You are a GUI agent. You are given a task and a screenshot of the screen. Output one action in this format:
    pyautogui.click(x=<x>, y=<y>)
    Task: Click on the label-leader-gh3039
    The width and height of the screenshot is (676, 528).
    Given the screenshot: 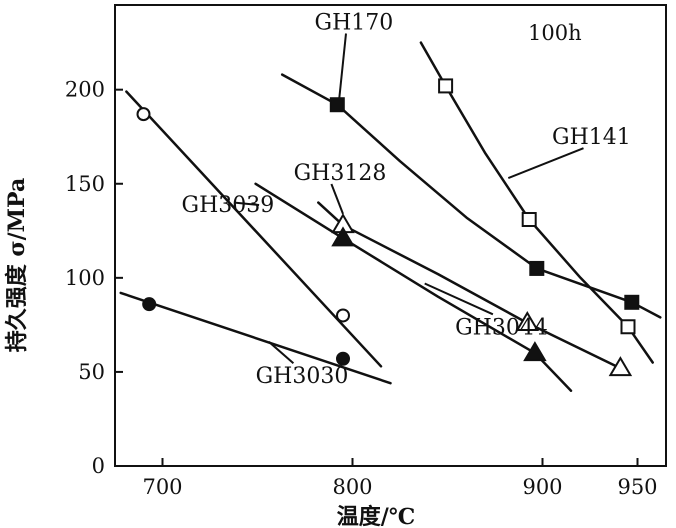 What is the action you would take?
    pyautogui.click(x=247, y=203)
    